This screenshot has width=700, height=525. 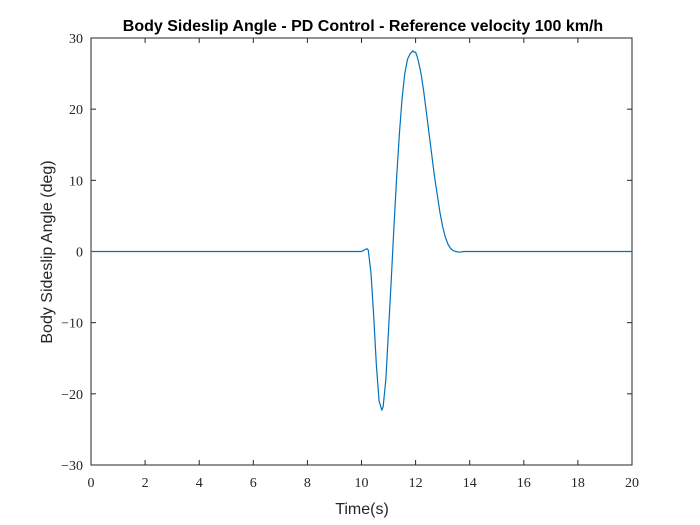 I want to click on x-tick-label: 4, so click(x=199, y=483).